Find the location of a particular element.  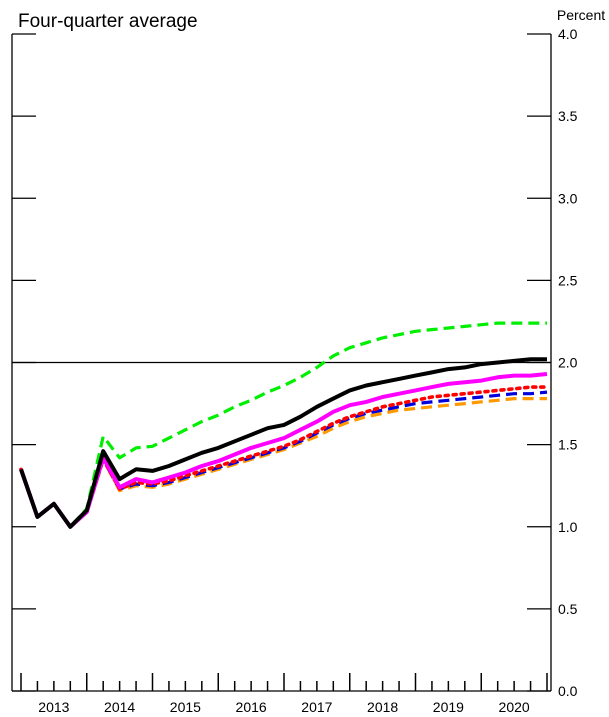

y-tick-label: 3.0 is located at coordinates (568, 198).